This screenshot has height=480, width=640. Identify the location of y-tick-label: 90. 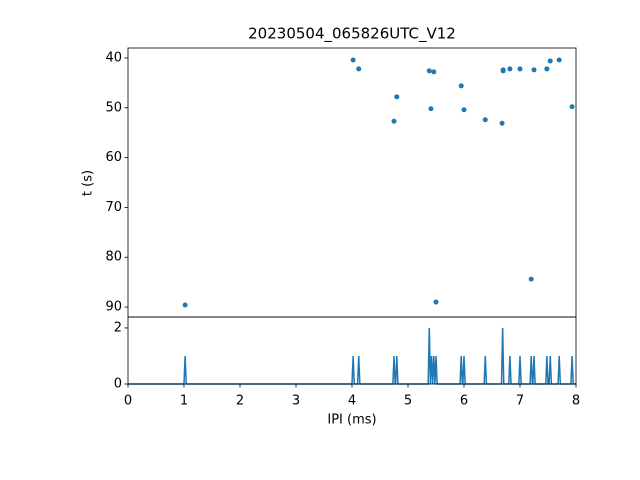
(113, 307).